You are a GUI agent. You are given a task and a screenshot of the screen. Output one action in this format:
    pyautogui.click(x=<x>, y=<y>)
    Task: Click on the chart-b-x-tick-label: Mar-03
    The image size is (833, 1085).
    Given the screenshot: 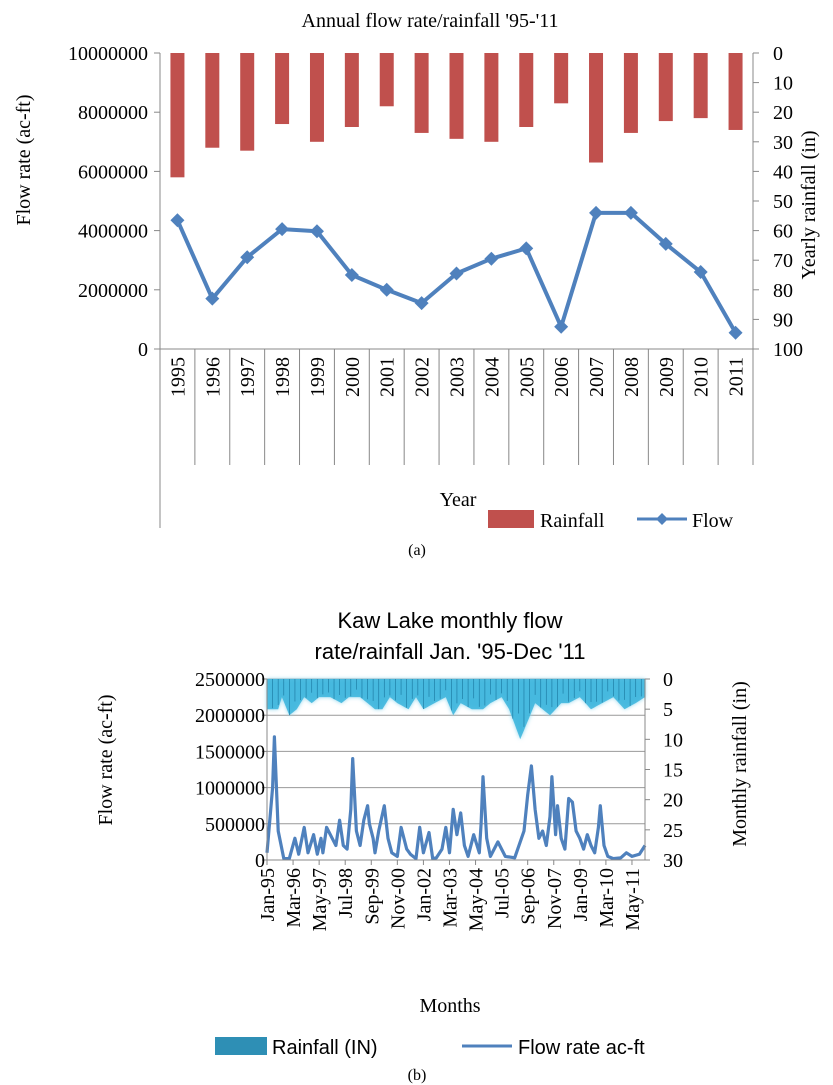 What is the action you would take?
    pyautogui.click(x=450, y=898)
    